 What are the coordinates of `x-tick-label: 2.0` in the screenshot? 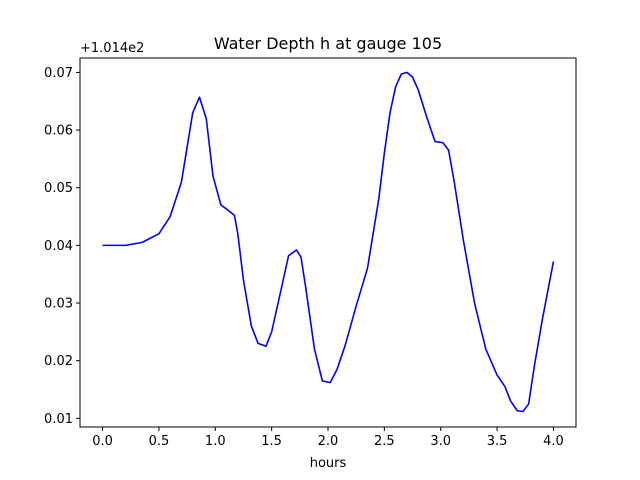 It's located at (328, 441).